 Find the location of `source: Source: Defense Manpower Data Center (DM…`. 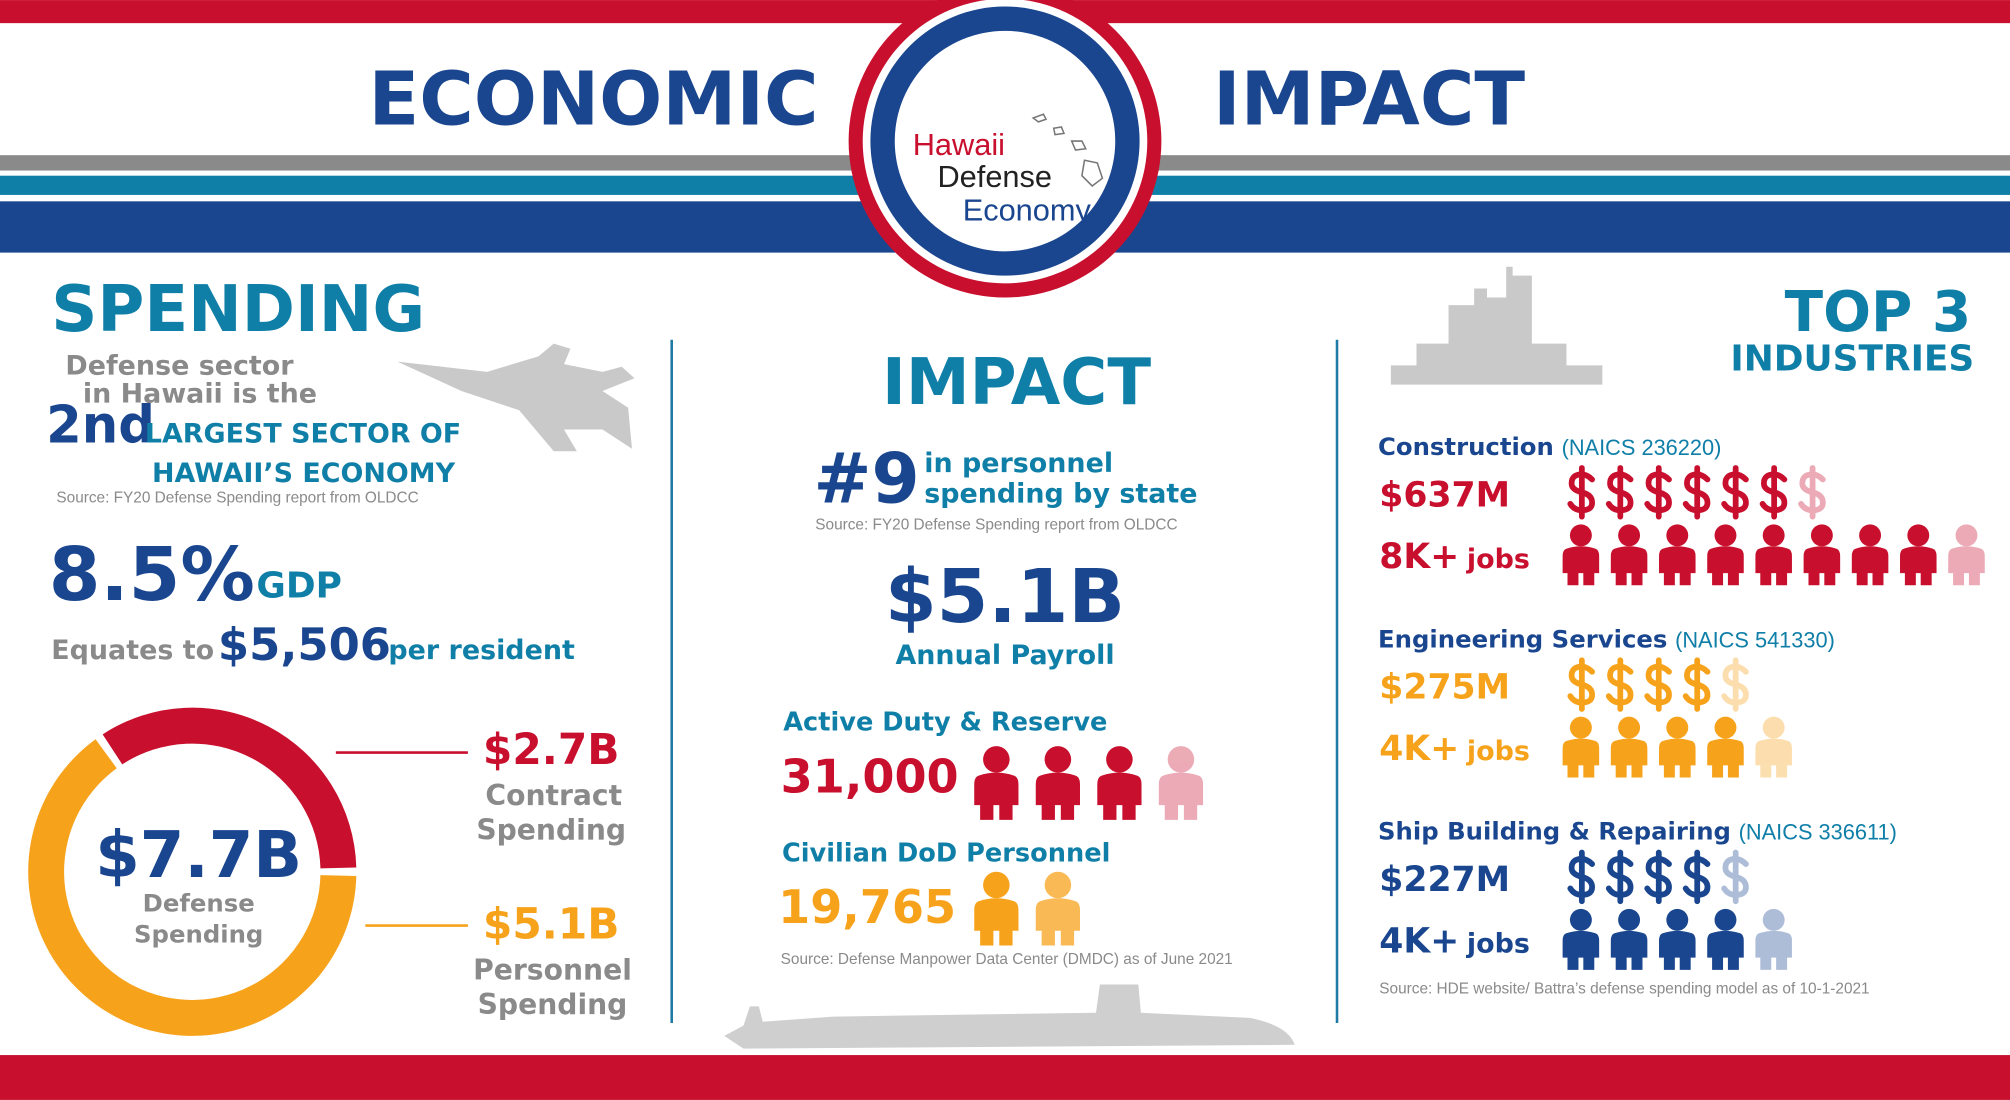

source: Source: Defense Manpower Data Center (DM… is located at coordinates (1007, 959).